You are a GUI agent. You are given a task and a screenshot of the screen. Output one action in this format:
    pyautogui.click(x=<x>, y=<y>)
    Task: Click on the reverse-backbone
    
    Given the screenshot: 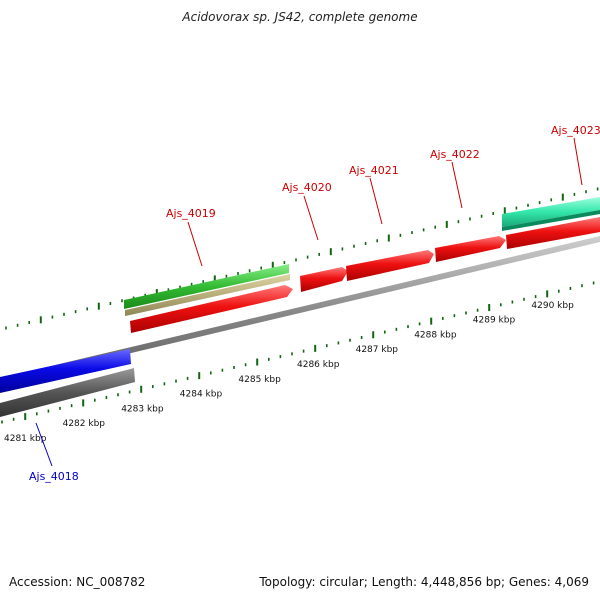 What is the action you would take?
    pyautogui.click(x=67, y=392)
    